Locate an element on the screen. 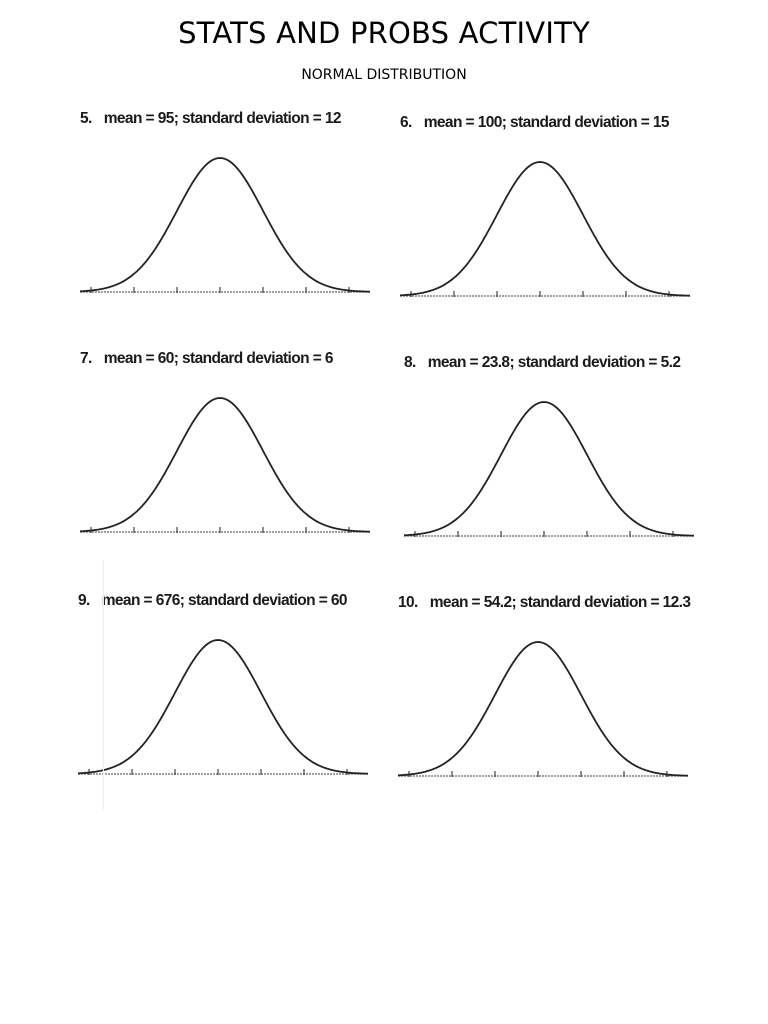  problem-text: mean = 100; standard deviation = 15 is located at coordinates (546, 122).